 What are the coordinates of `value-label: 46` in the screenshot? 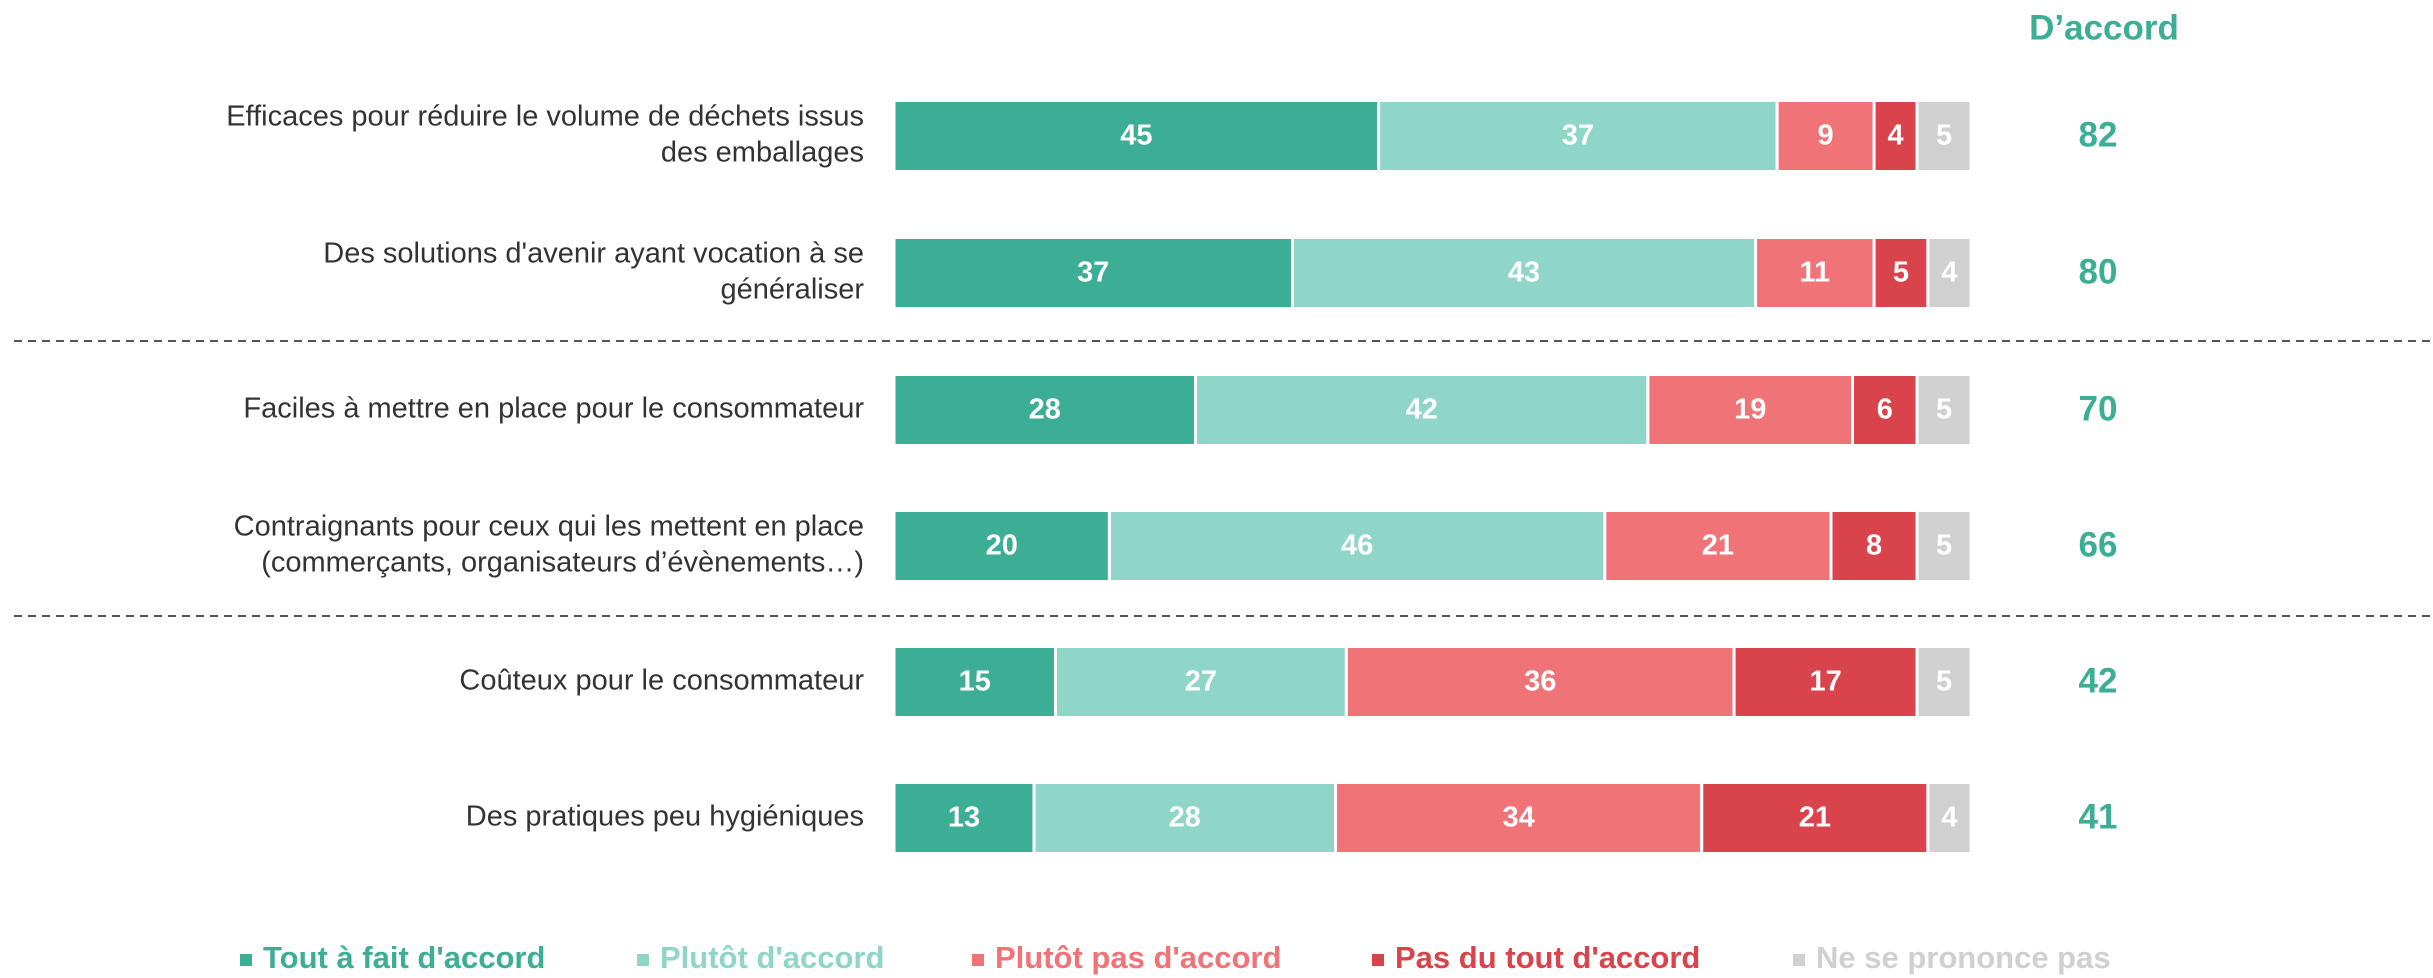 It's located at (1357, 546).